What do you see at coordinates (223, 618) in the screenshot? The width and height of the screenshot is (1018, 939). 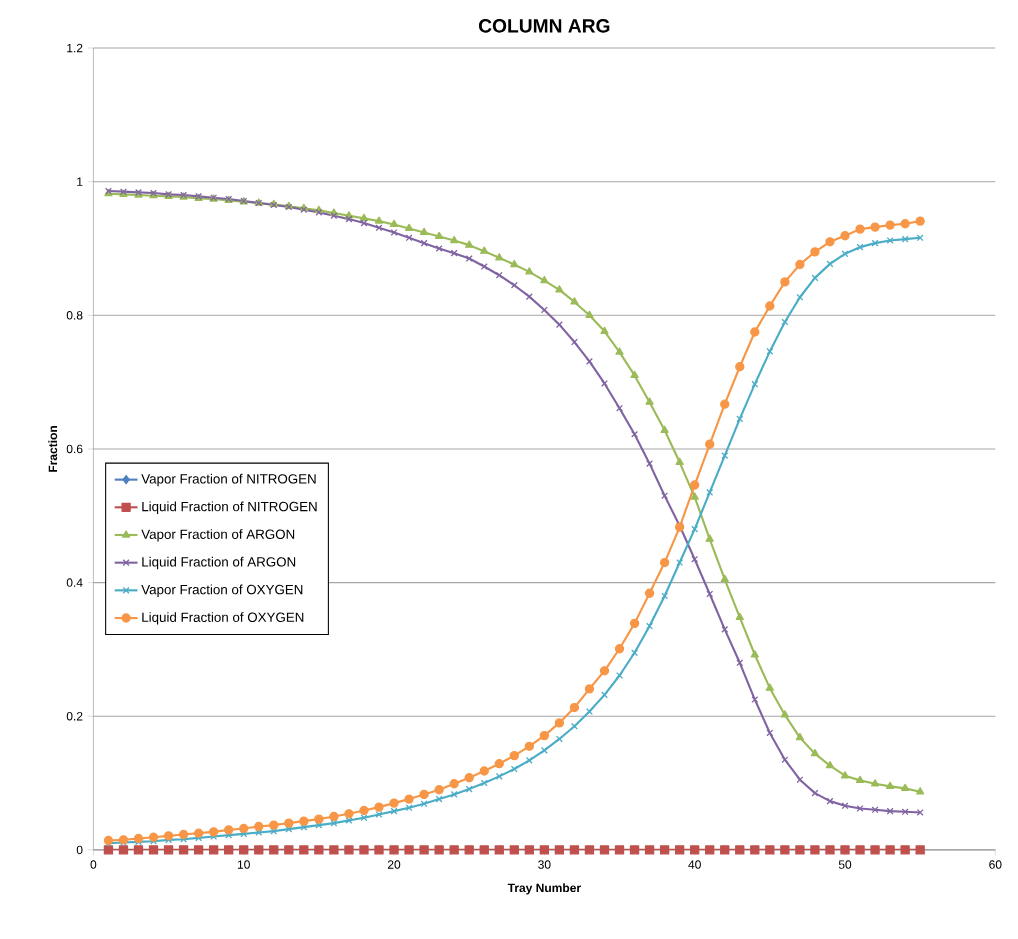 I see `legend-label: Liquid Fraction of OXYGEN` at bounding box center [223, 618].